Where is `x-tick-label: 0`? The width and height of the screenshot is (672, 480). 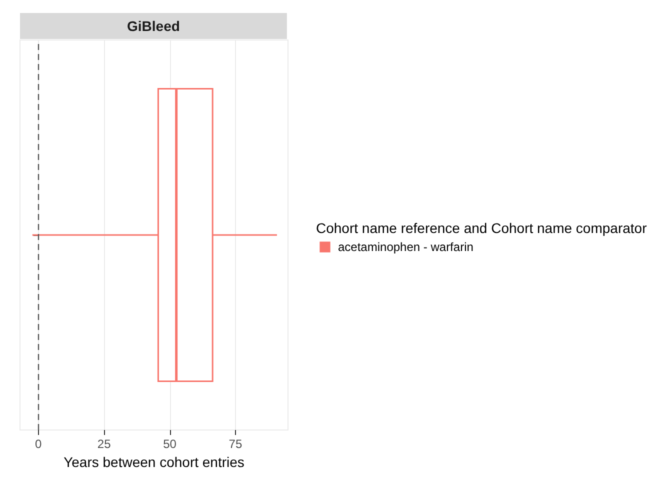 x-tick-label: 0 is located at coordinates (38, 444).